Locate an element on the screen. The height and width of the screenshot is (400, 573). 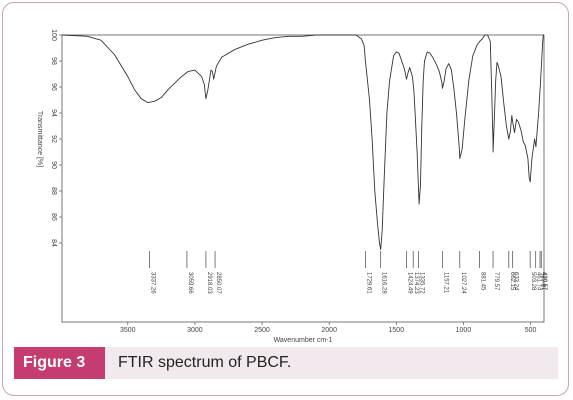
peak-label: 3059.66 is located at coordinates (190, 283).